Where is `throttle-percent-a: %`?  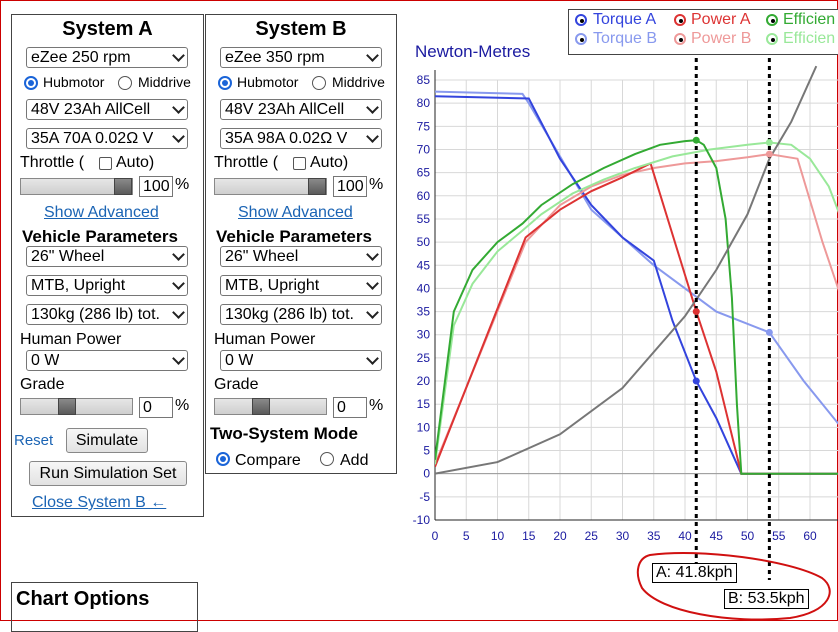 throttle-percent-a: % is located at coordinates (182, 184).